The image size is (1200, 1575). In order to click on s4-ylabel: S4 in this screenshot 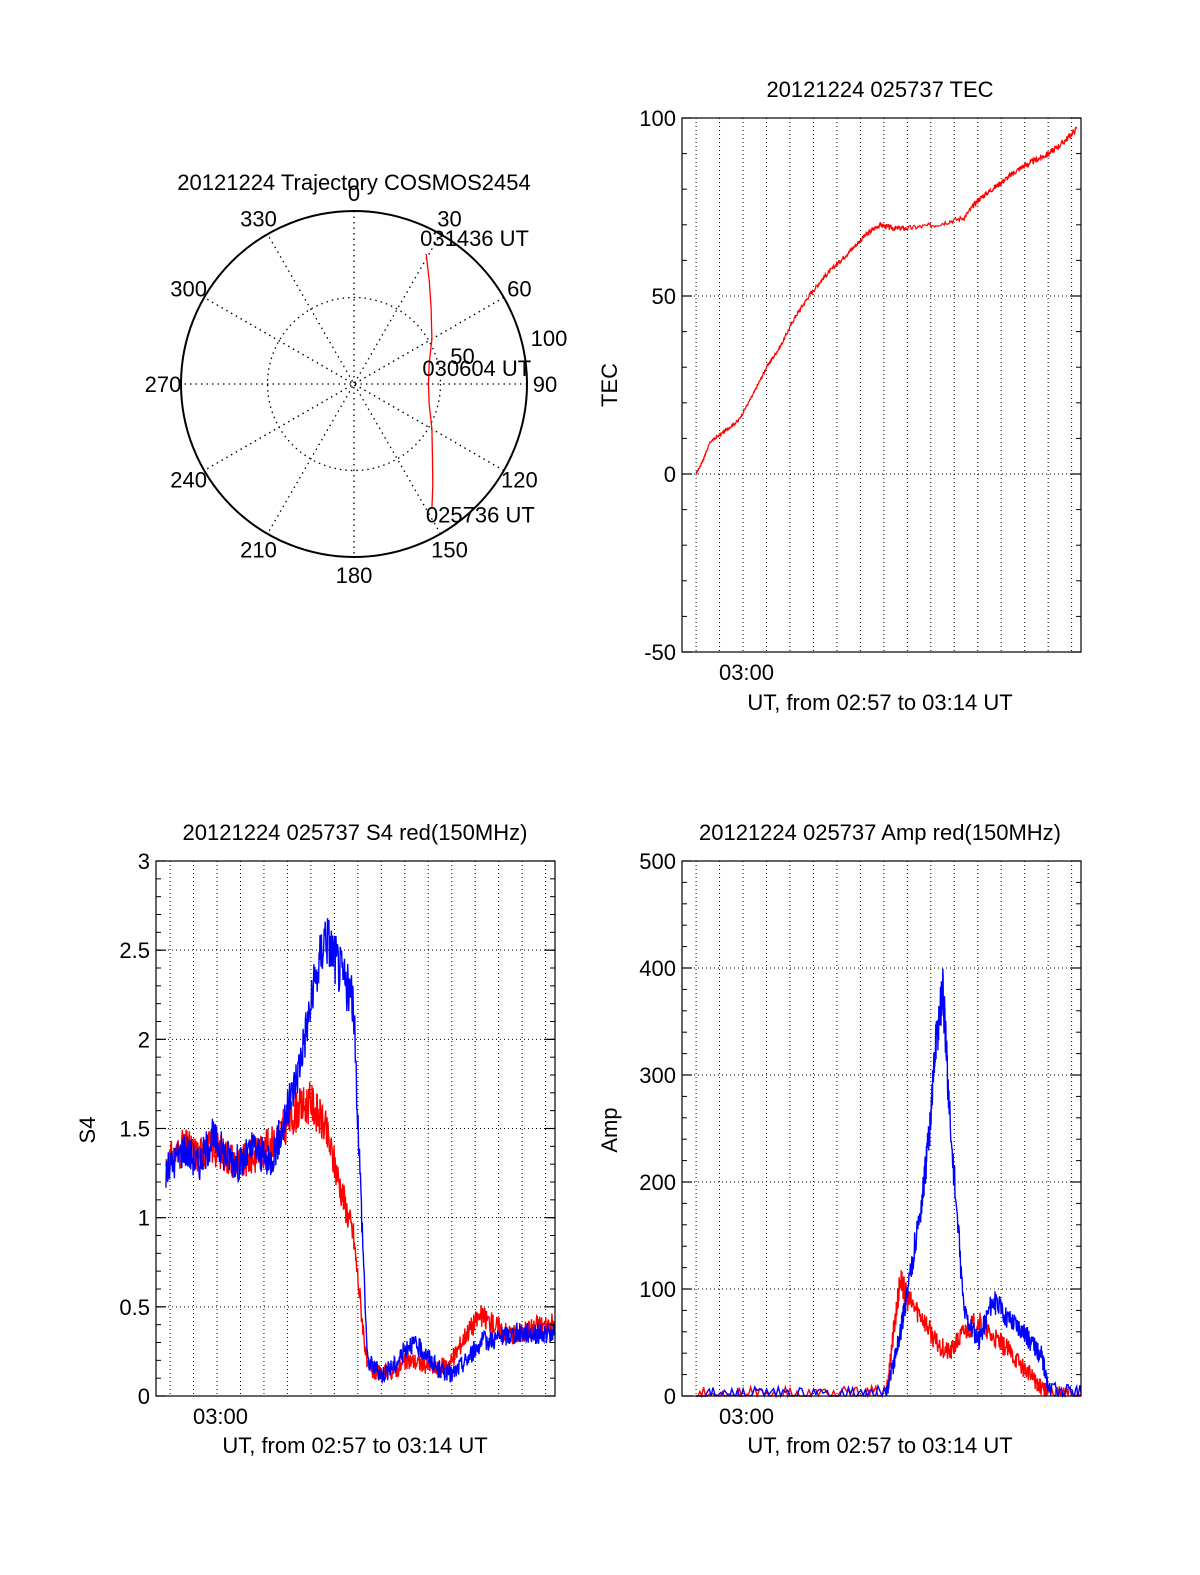, I will do `click(87, 1130)`.